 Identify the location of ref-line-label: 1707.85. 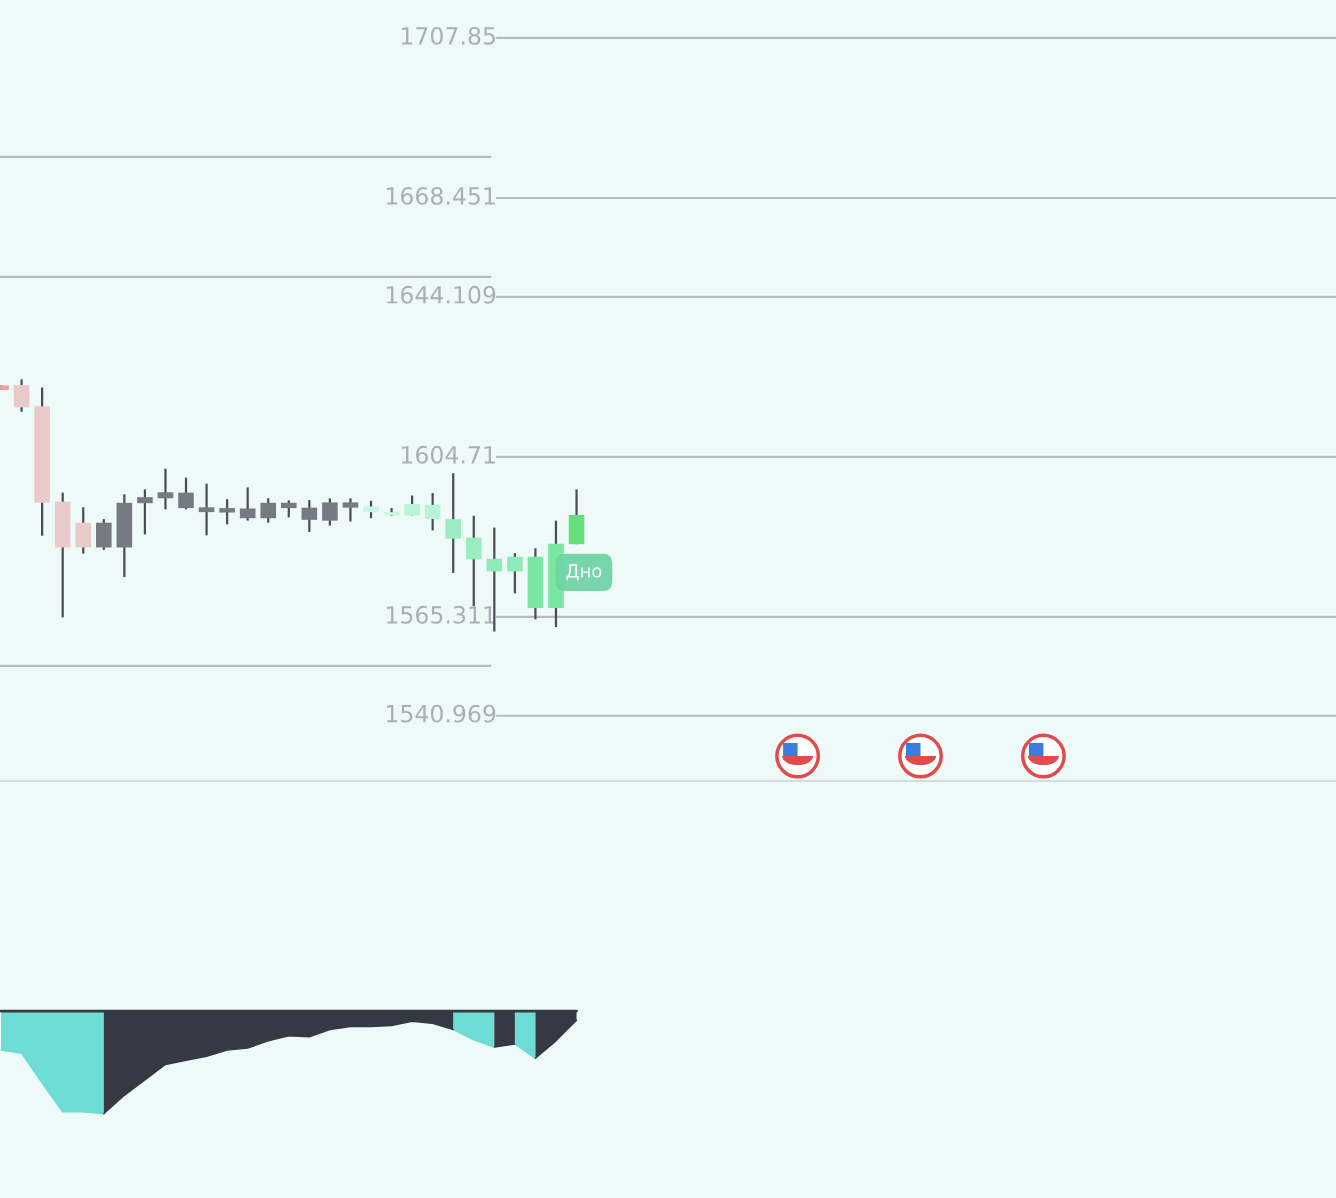
(448, 35).